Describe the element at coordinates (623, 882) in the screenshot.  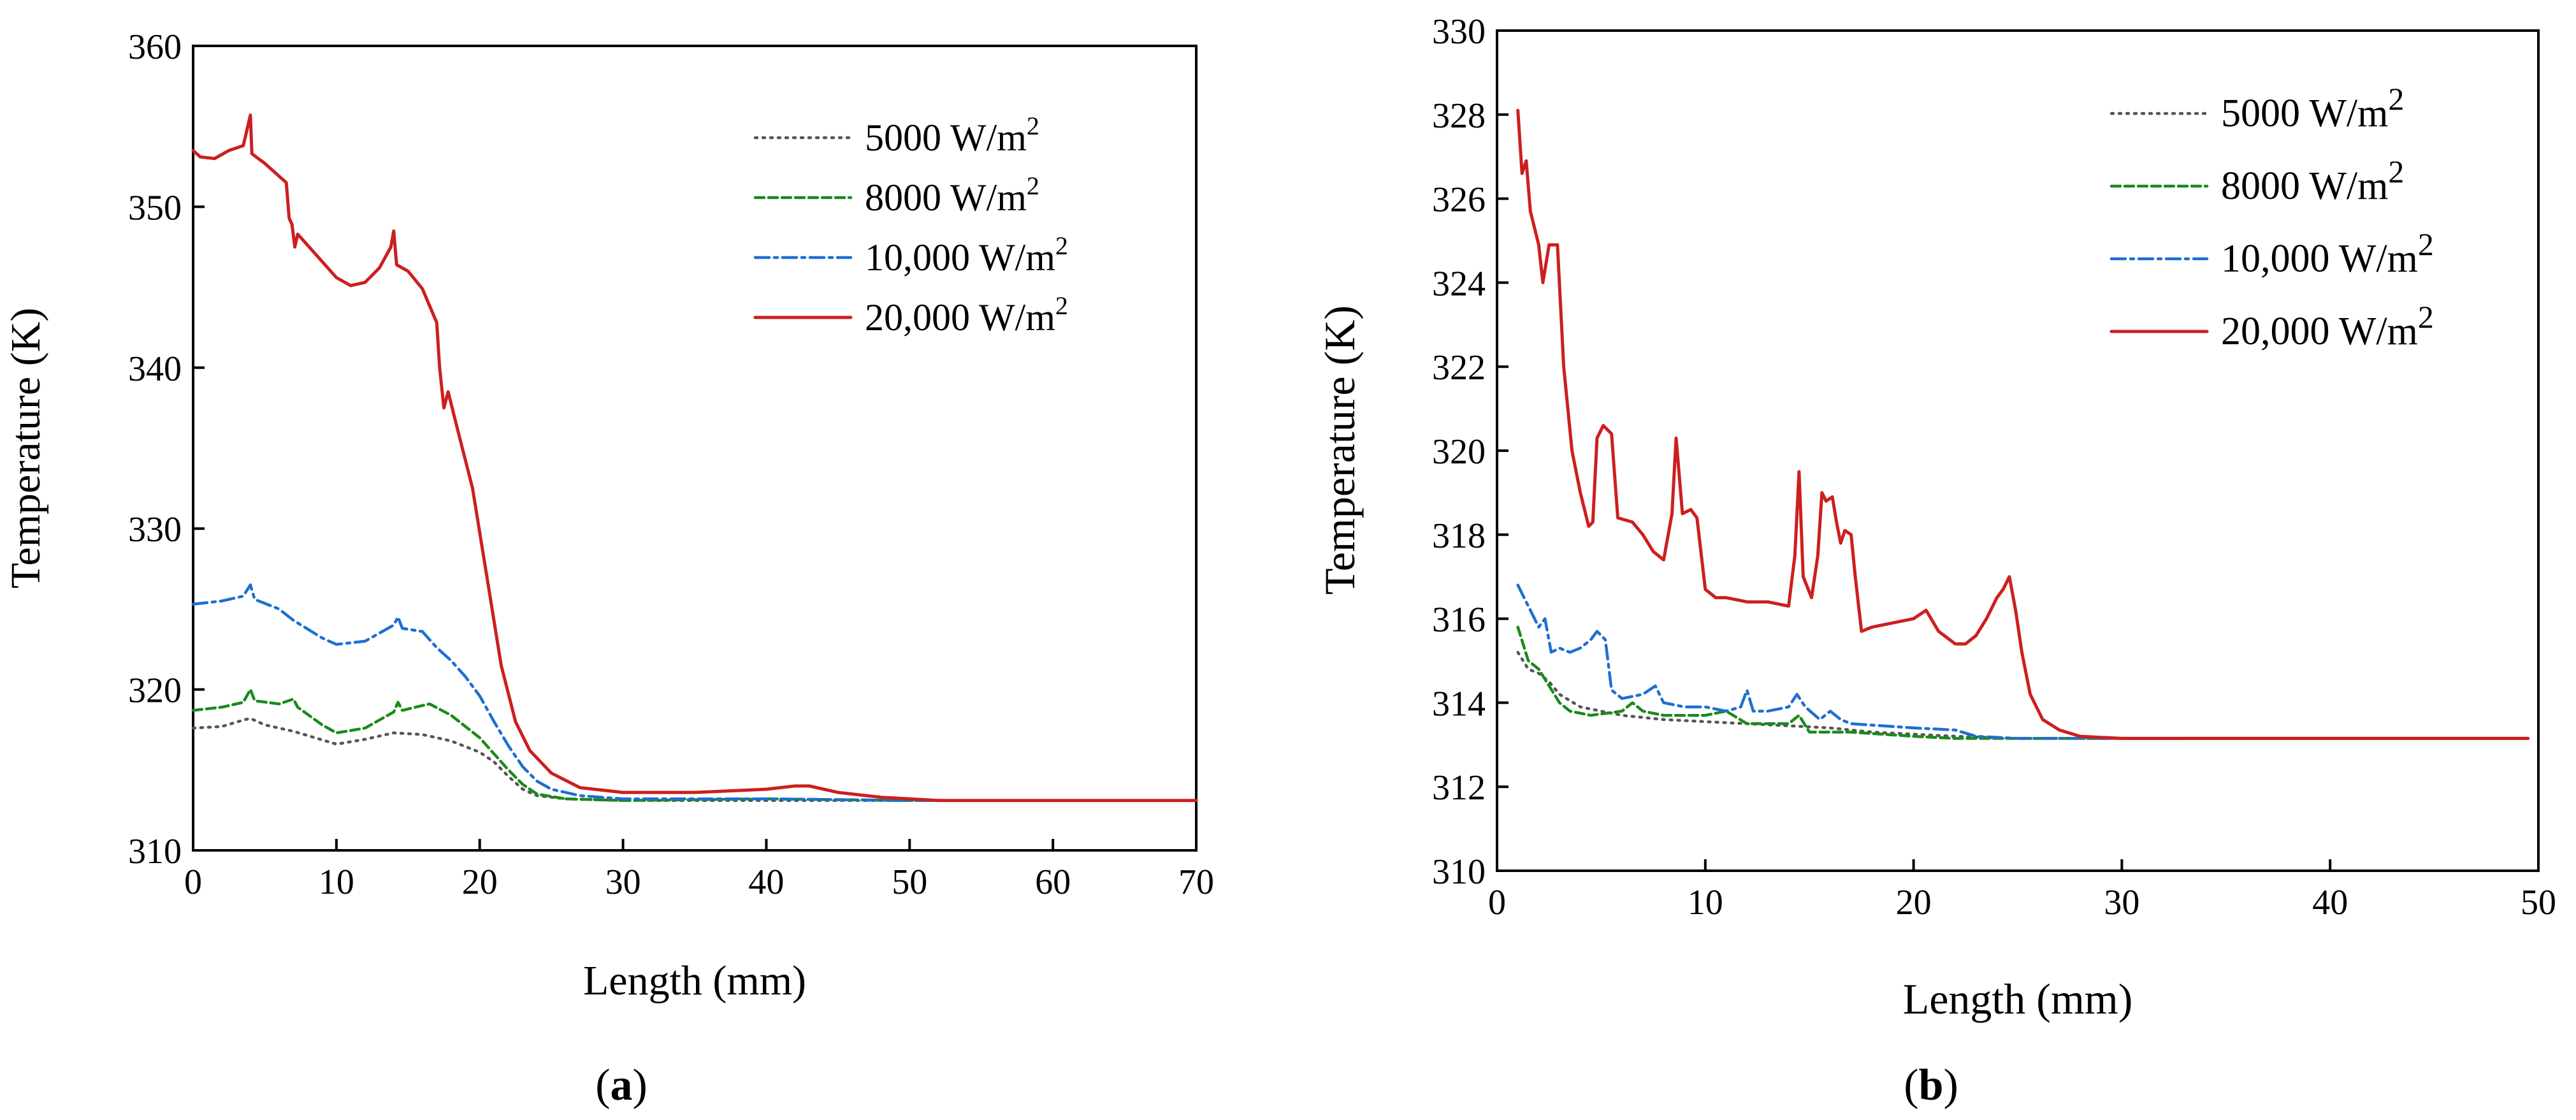
I see `x-tick-label-a-3: 30` at that location.